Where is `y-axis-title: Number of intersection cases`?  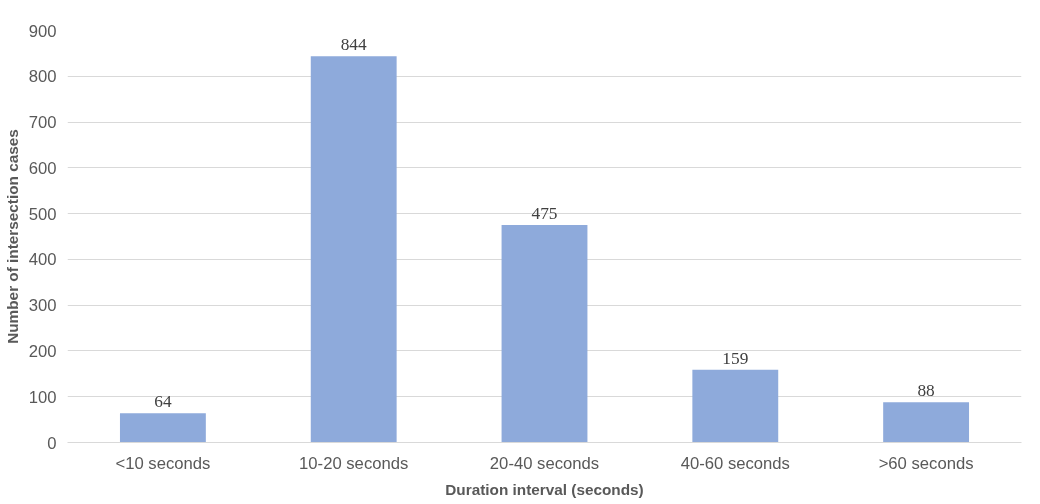 y-axis-title: Number of intersection cases is located at coordinates (12, 236).